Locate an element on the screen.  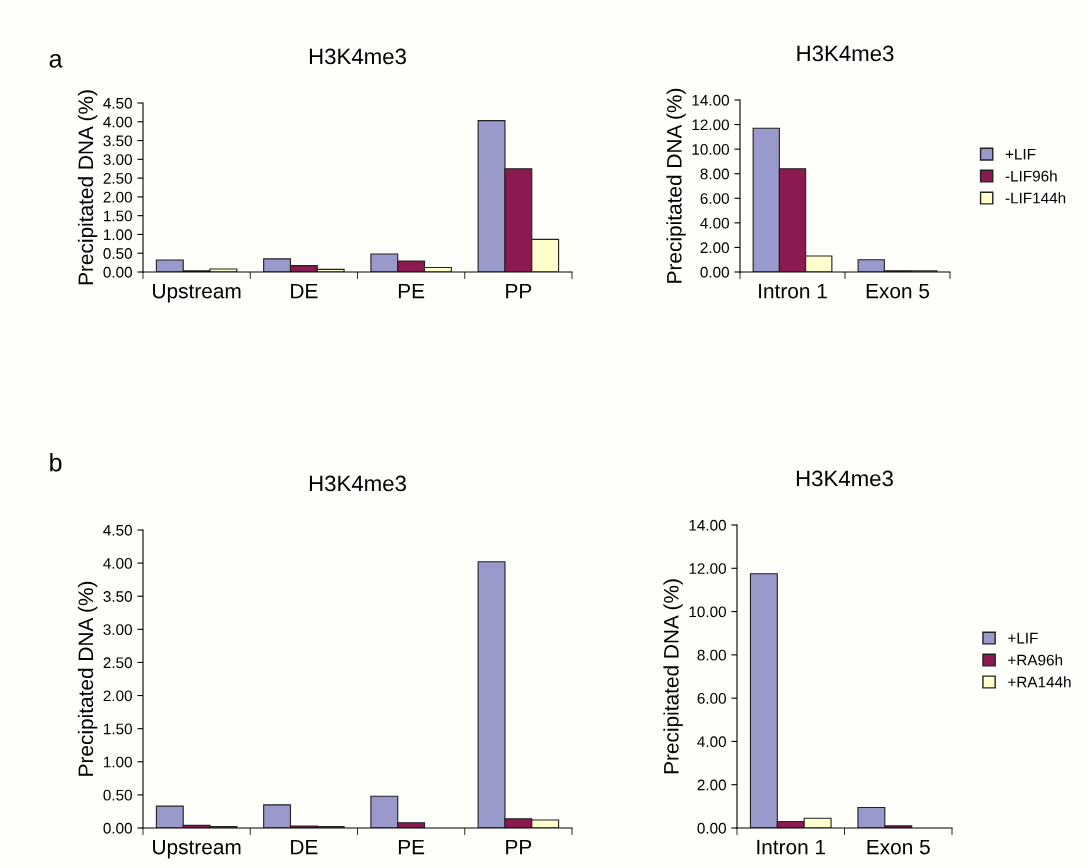
legend-label: -LIF144h is located at coordinates (1035, 198).